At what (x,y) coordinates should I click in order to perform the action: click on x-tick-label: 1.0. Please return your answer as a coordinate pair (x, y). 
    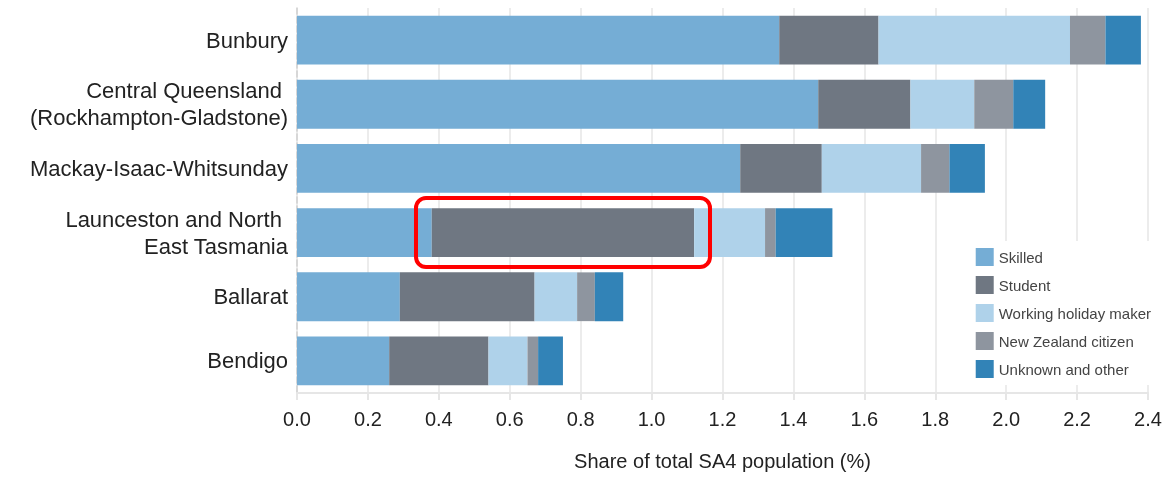
    Looking at the image, I should click on (651, 419).